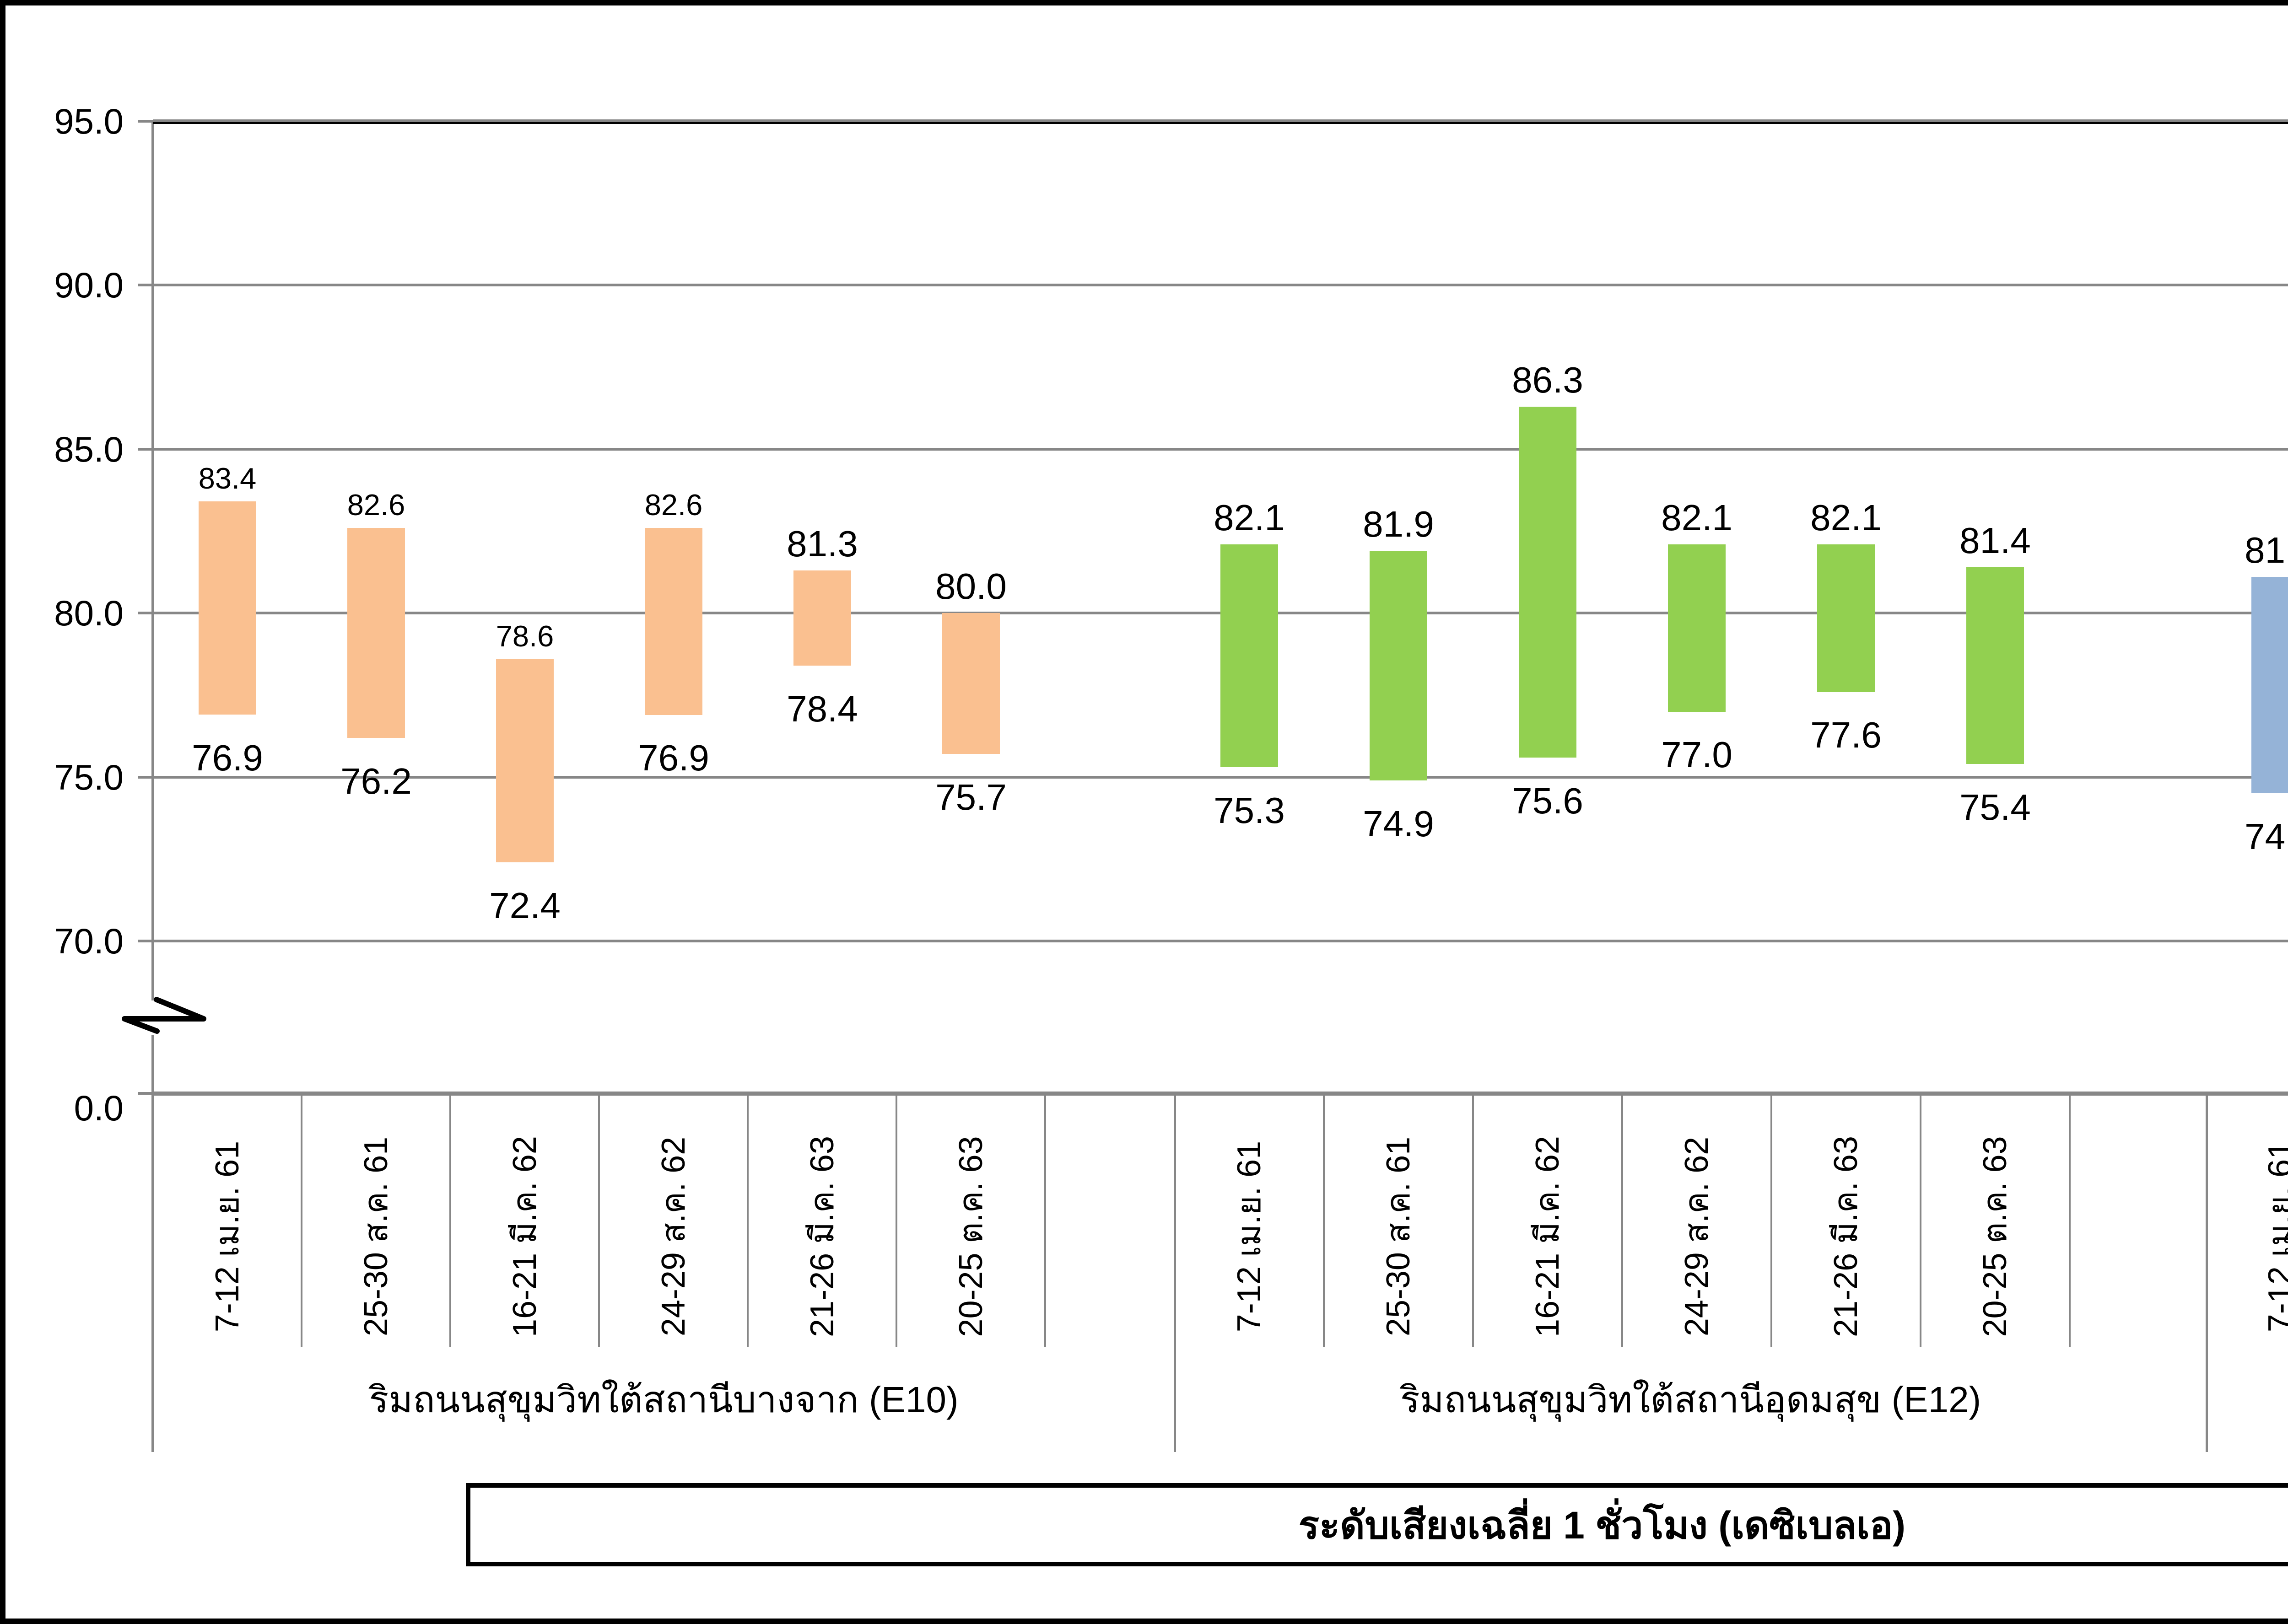  Describe the element at coordinates (89, 285) in the screenshot. I see `y-axis-tick-label: 90.0` at that location.